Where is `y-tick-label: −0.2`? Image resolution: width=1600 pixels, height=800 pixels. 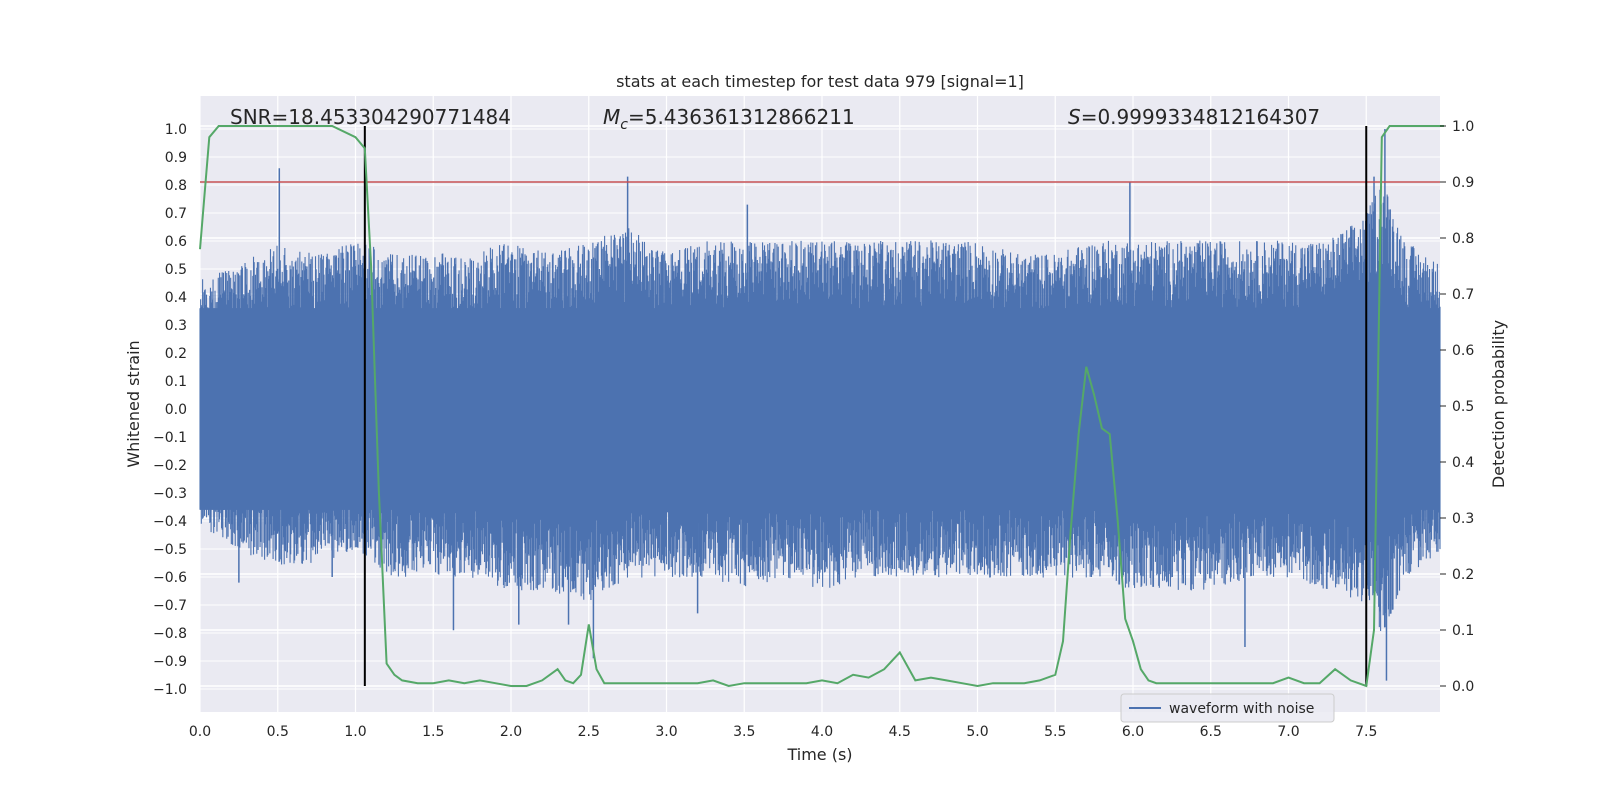 y-tick-label: −0.2 is located at coordinates (170, 466).